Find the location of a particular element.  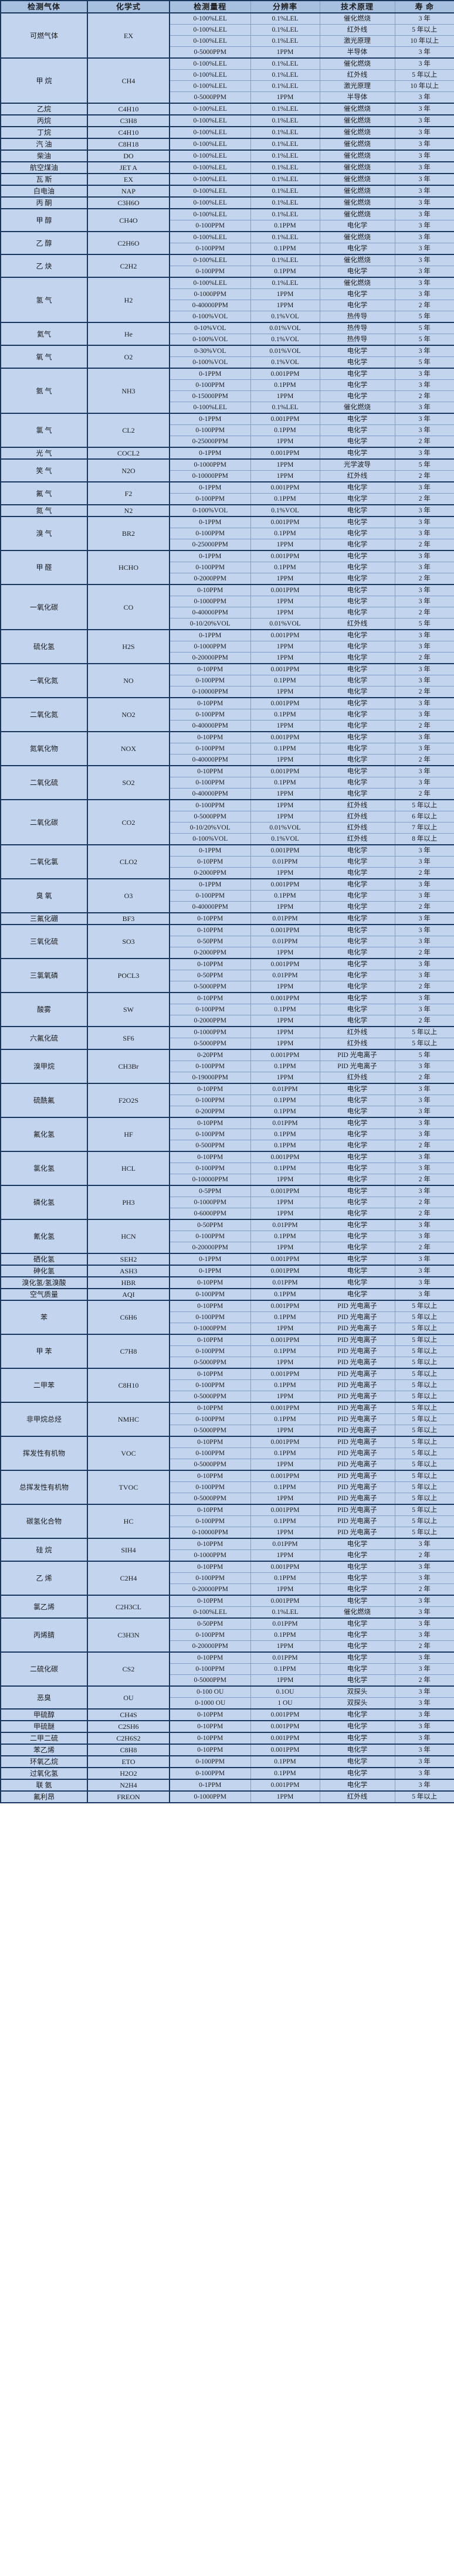

detection-range-cell: 0-20000PPM is located at coordinates (210, 658).